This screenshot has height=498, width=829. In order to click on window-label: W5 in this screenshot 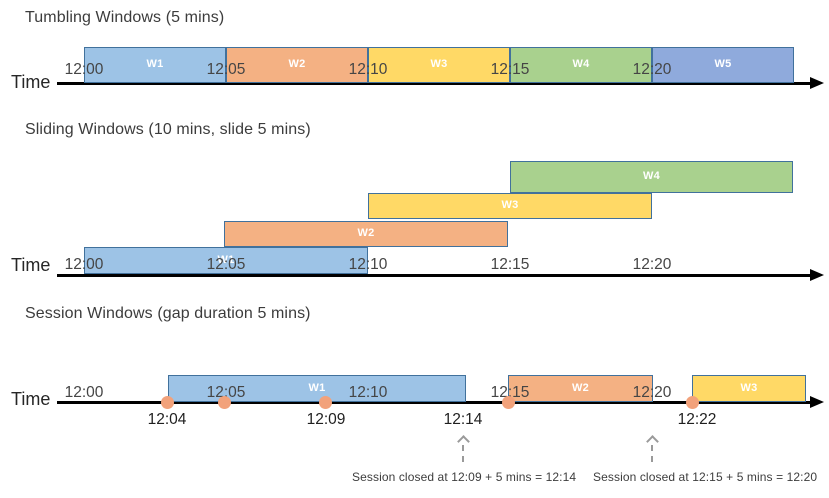, I will do `click(723, 64)`.